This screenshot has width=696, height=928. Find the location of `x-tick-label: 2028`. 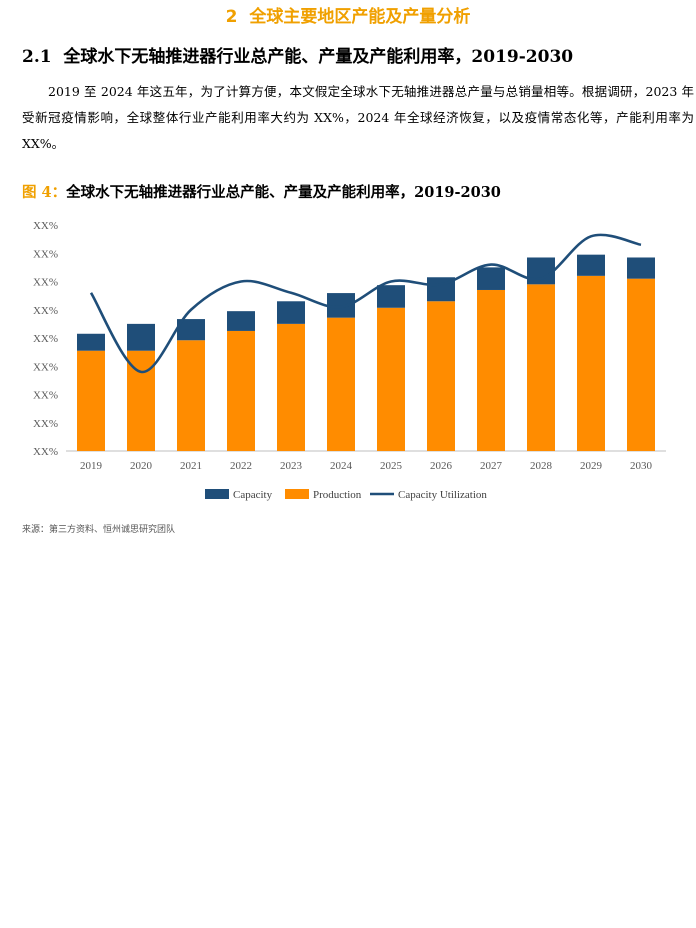

x-tick-label: 2028 is located at coordinates (541, 466).